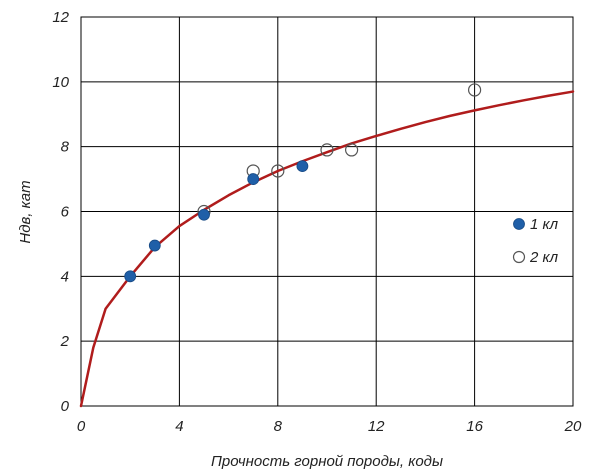  What do you see at coordinates (25, 211) in the screenshot?
I see `y-axis-title: Ндв, кат` at bounding box center [25, 211].